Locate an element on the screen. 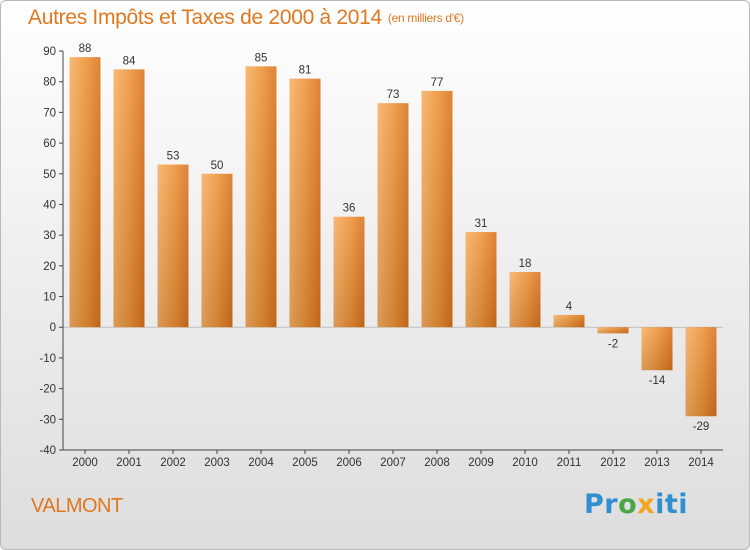 The height and width of the screenshot is (550, 750). x-tick-label: 2014 is located at coordinates (701, 463).